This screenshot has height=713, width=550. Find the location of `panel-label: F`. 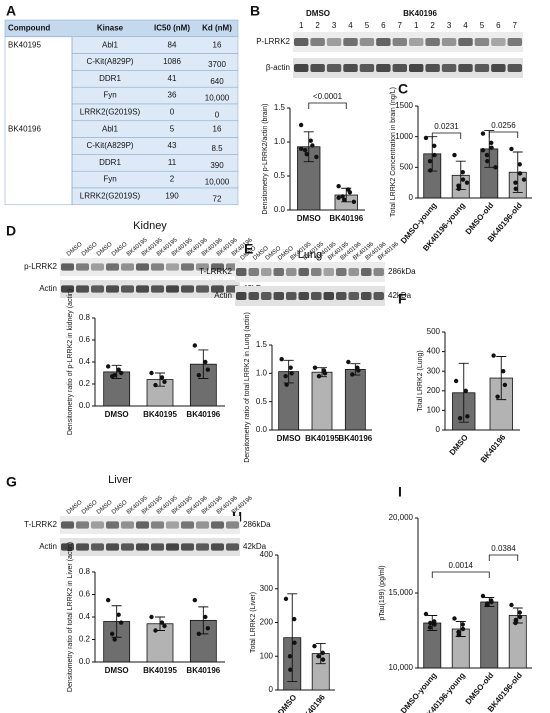

panel-label: F is located at coordinates (402, 299).